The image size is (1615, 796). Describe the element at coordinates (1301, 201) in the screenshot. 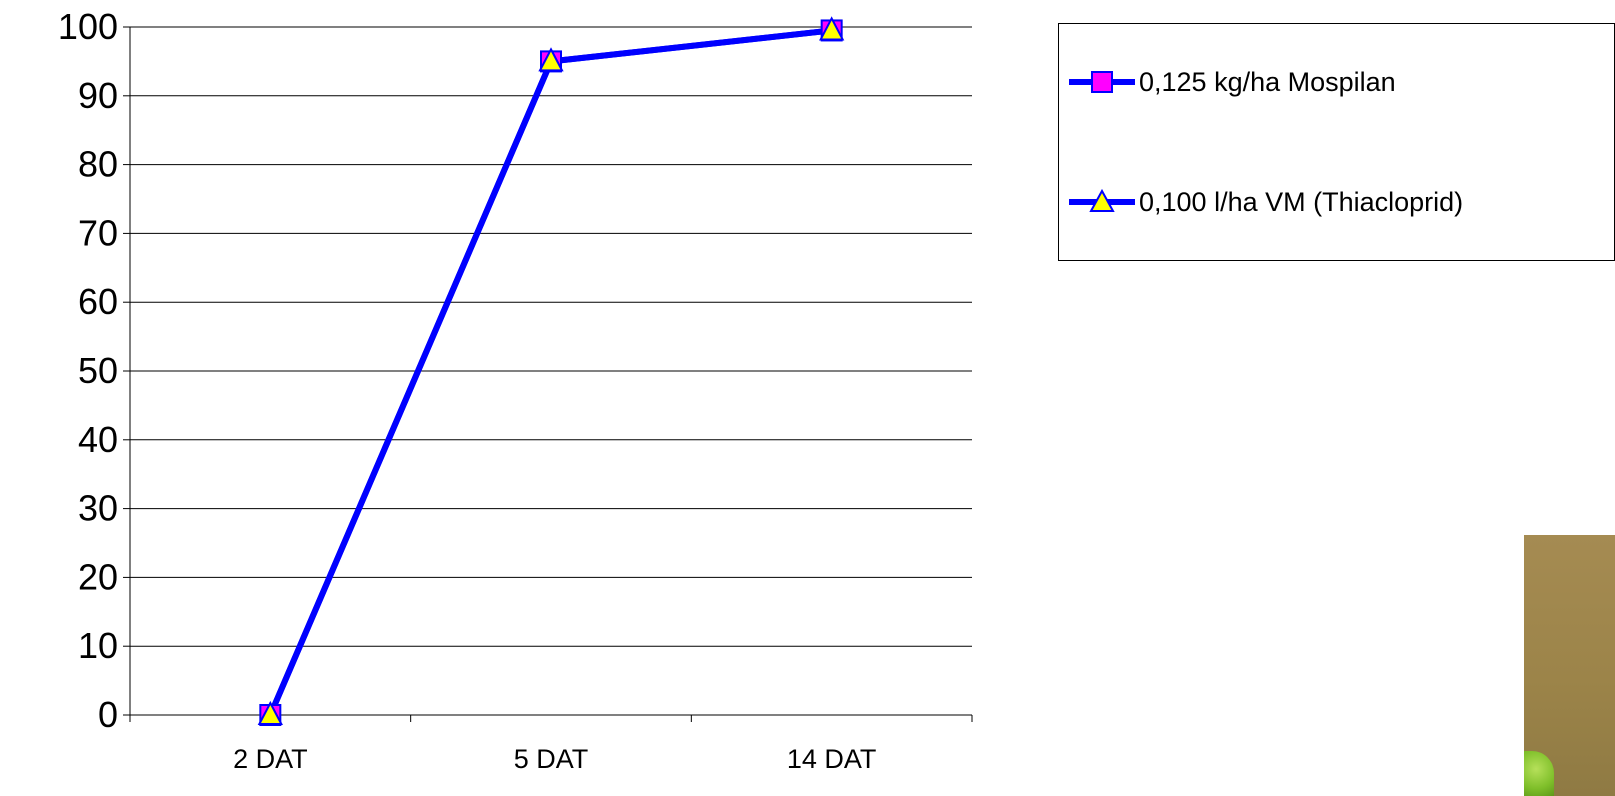

I see `legend-label-thiacloprid: 0,100 l/ha VM (Thiacloprid)` at that location.